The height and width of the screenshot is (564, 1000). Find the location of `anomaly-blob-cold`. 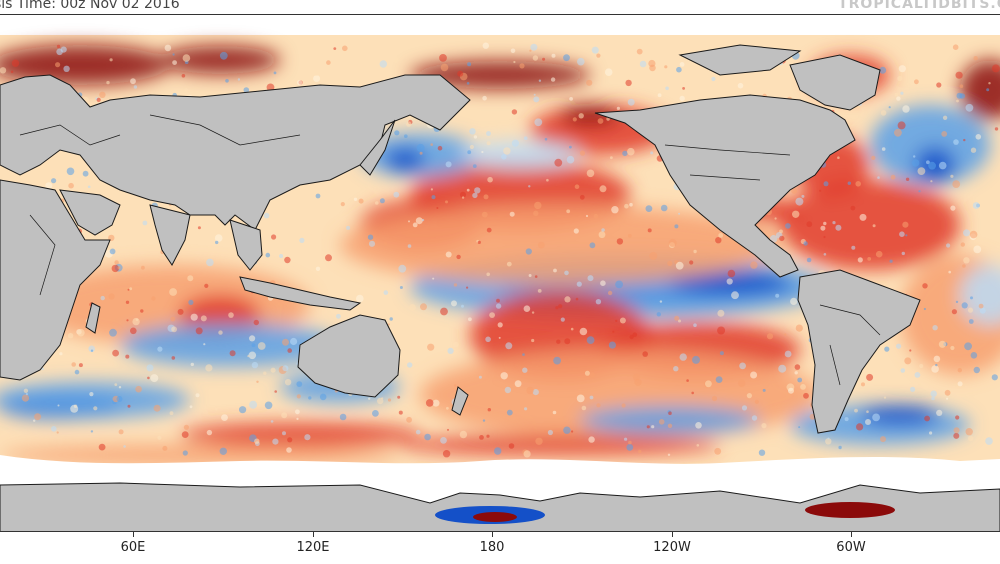

anomaly-blob-cold is located at coordinates (900, 415).